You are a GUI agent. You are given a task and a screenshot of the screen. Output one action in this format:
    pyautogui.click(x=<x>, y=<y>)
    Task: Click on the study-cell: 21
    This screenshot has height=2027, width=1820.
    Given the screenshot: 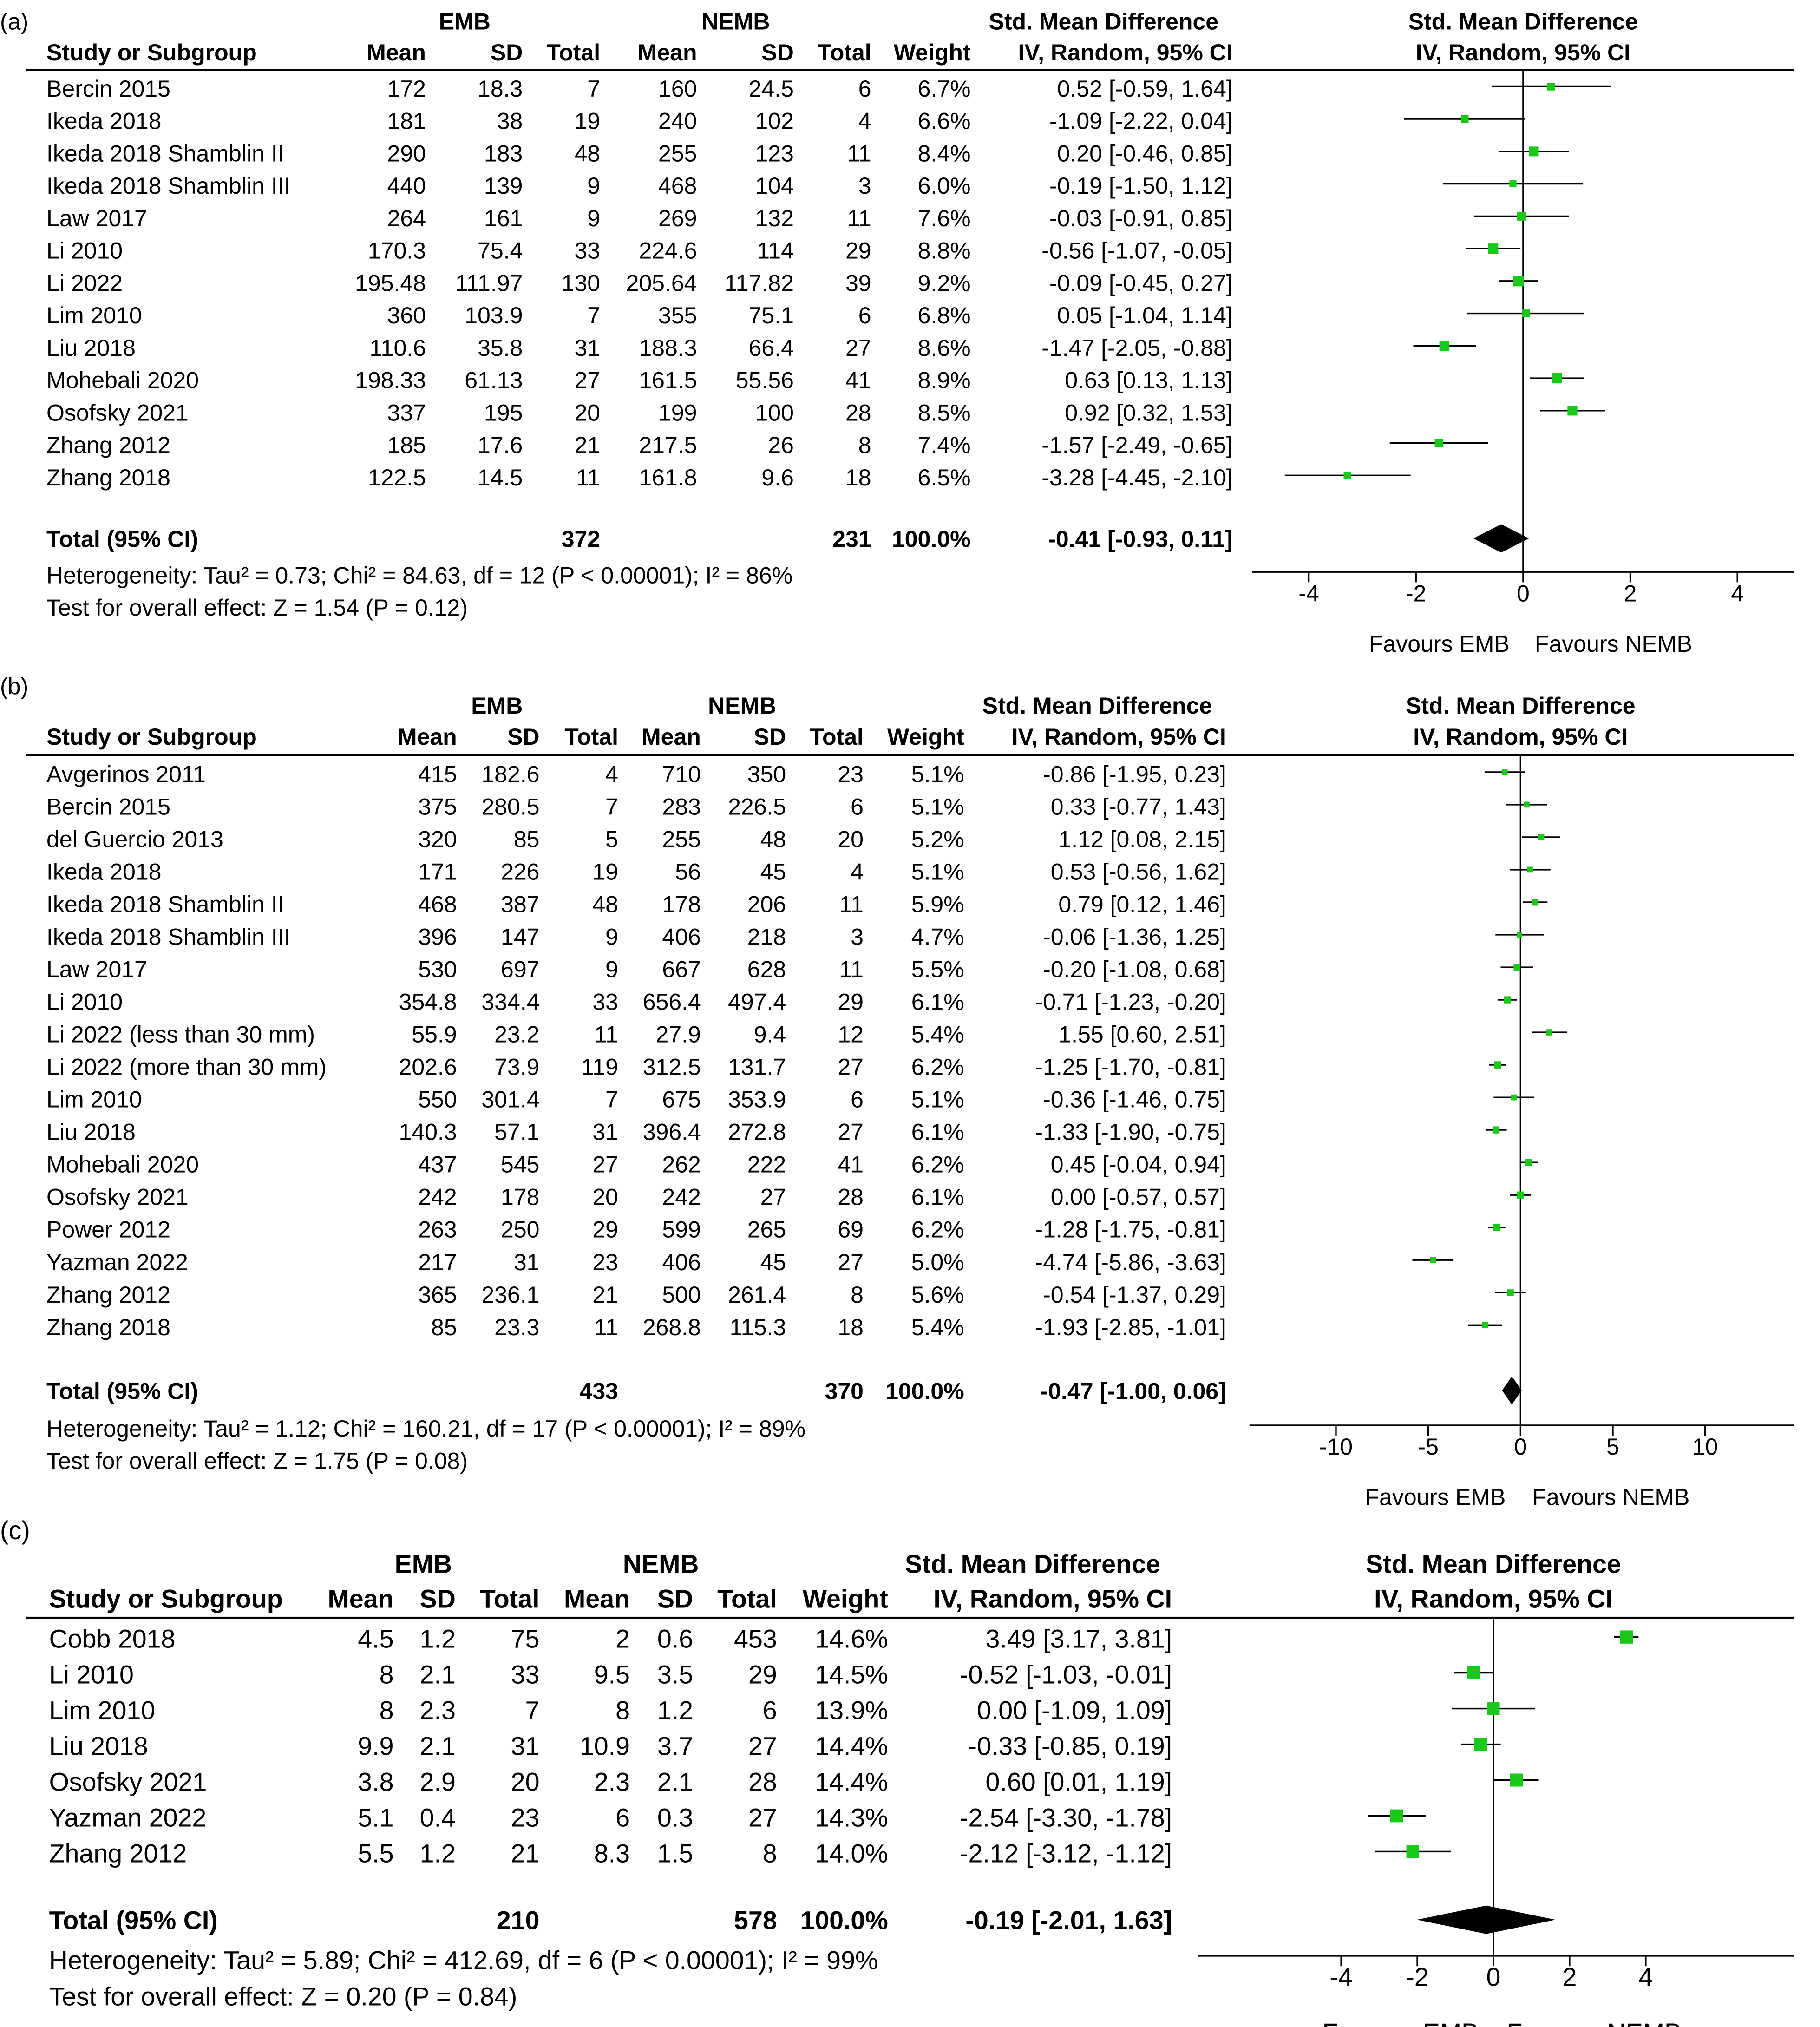 What is the action you would take?
    pyautogui.click(x=605, y=1295)
    